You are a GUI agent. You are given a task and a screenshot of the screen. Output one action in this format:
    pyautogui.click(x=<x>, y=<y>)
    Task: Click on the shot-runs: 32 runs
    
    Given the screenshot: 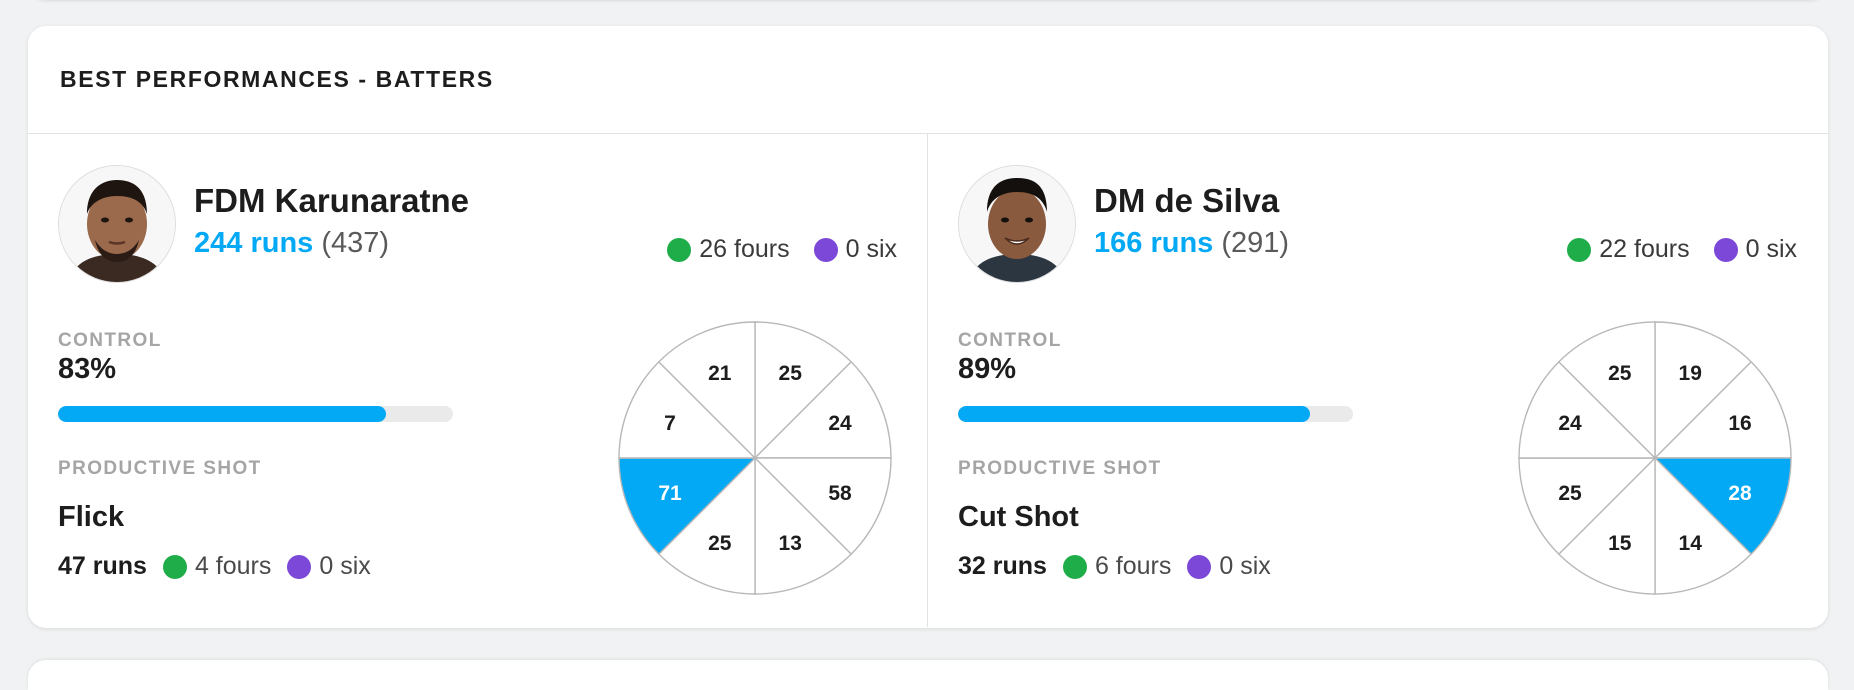 What is the action you would take?
    pyautogui.click(x=1002, y=566)
    